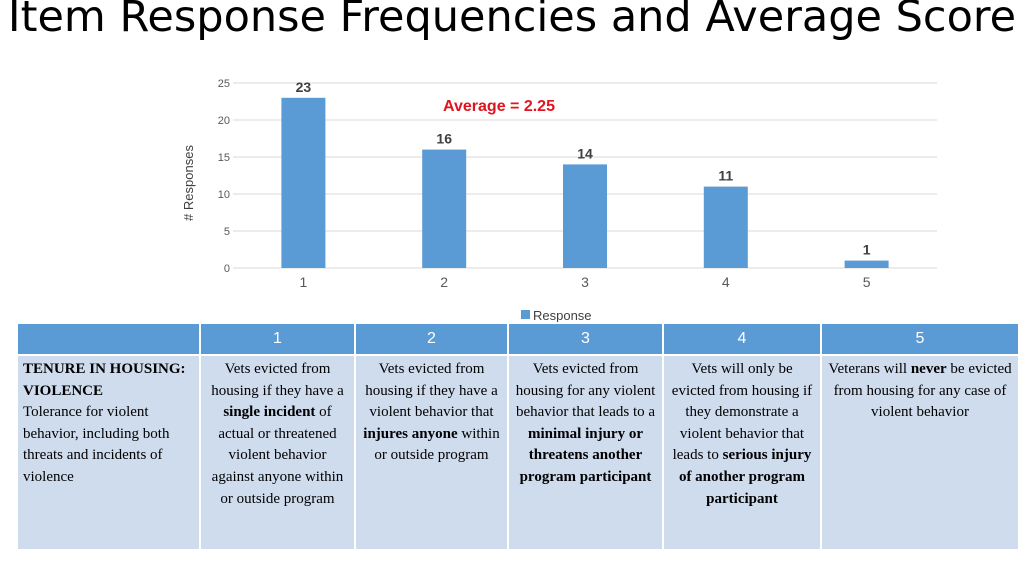  What do you see at coordinates (224, 84) in the screenshot?
I see `y-tick-label: 25` at bounding box center [224, 84].